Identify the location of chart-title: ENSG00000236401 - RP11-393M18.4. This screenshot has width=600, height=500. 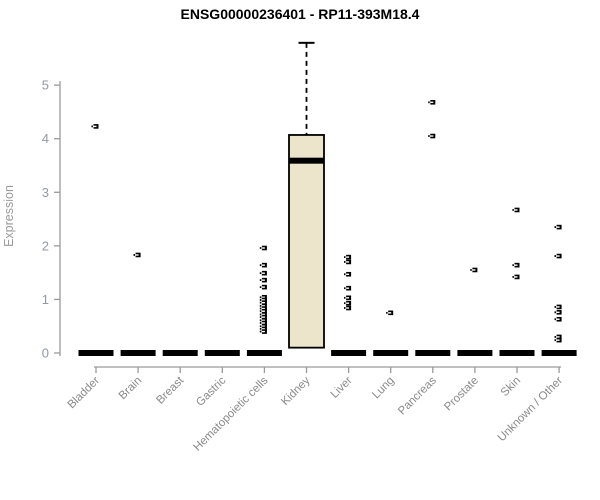
(300, 14).